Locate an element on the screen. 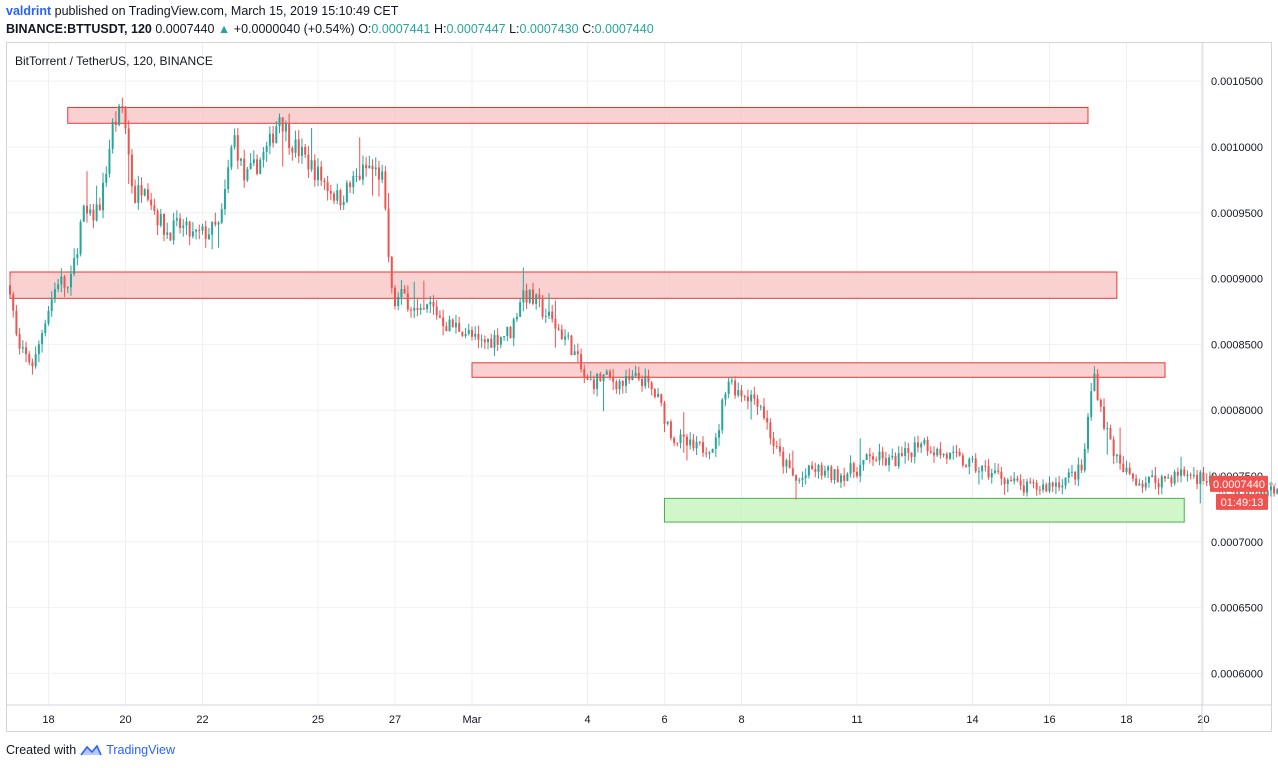  y-tick-label: 0.0008500 is located at coordinates (1237, 345).